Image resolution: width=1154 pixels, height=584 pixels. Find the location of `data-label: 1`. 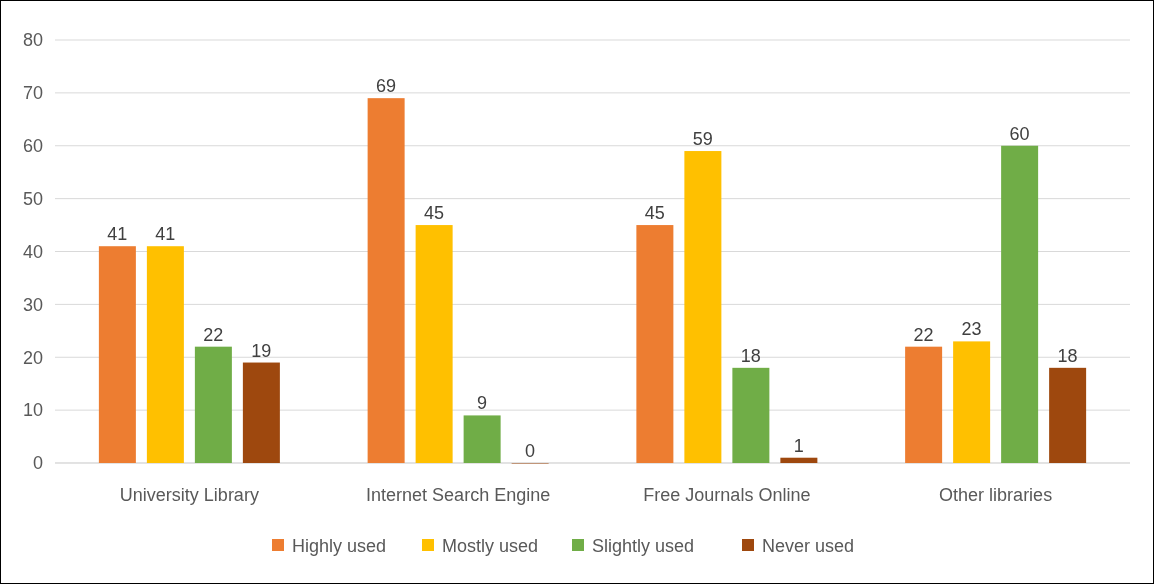

data-label: 1 is located at coordinates (798, 445).